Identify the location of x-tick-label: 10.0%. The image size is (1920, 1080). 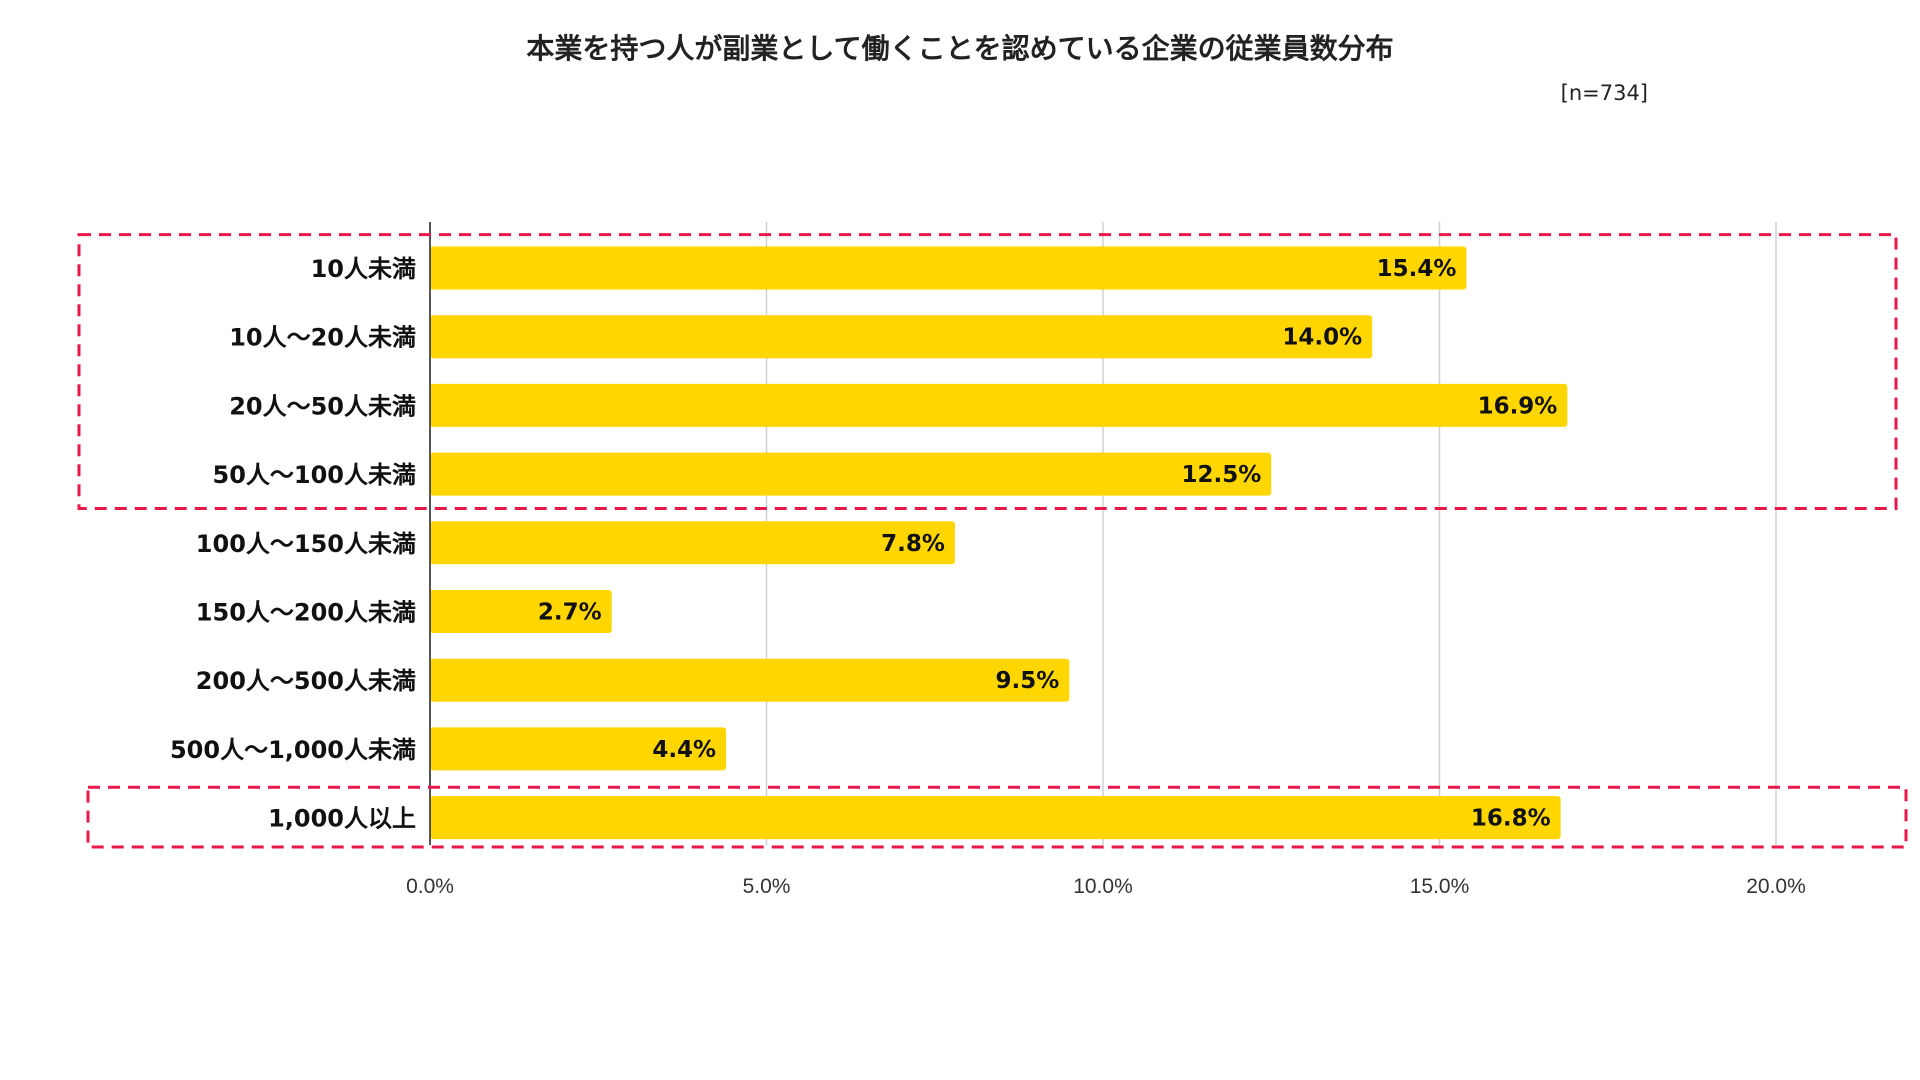
(1103, 886).